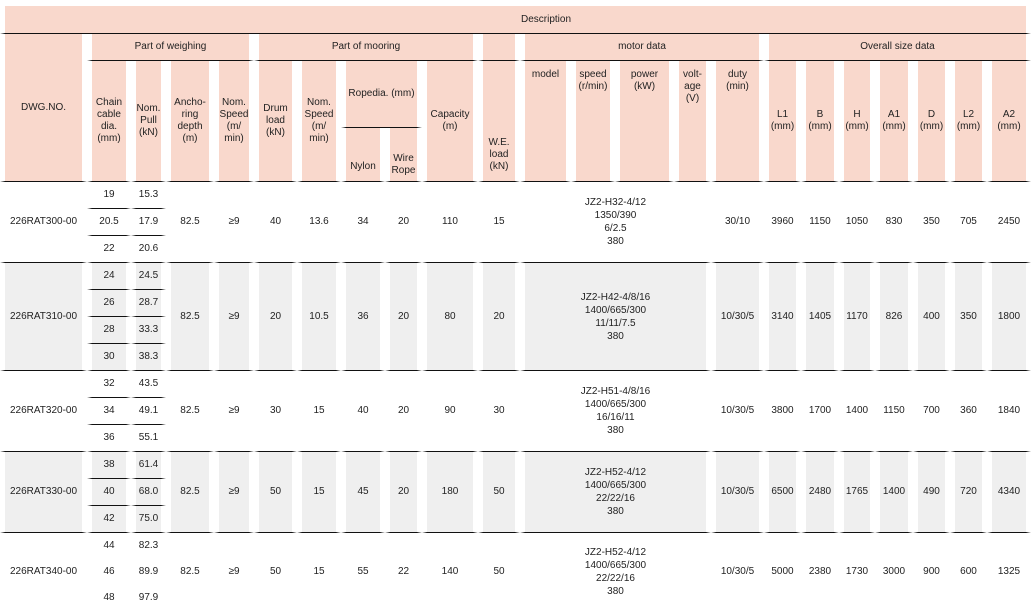 The width and height of the screenshot is (1031, 611). I want to click on nylon-cell: 45, so click(363, 492).